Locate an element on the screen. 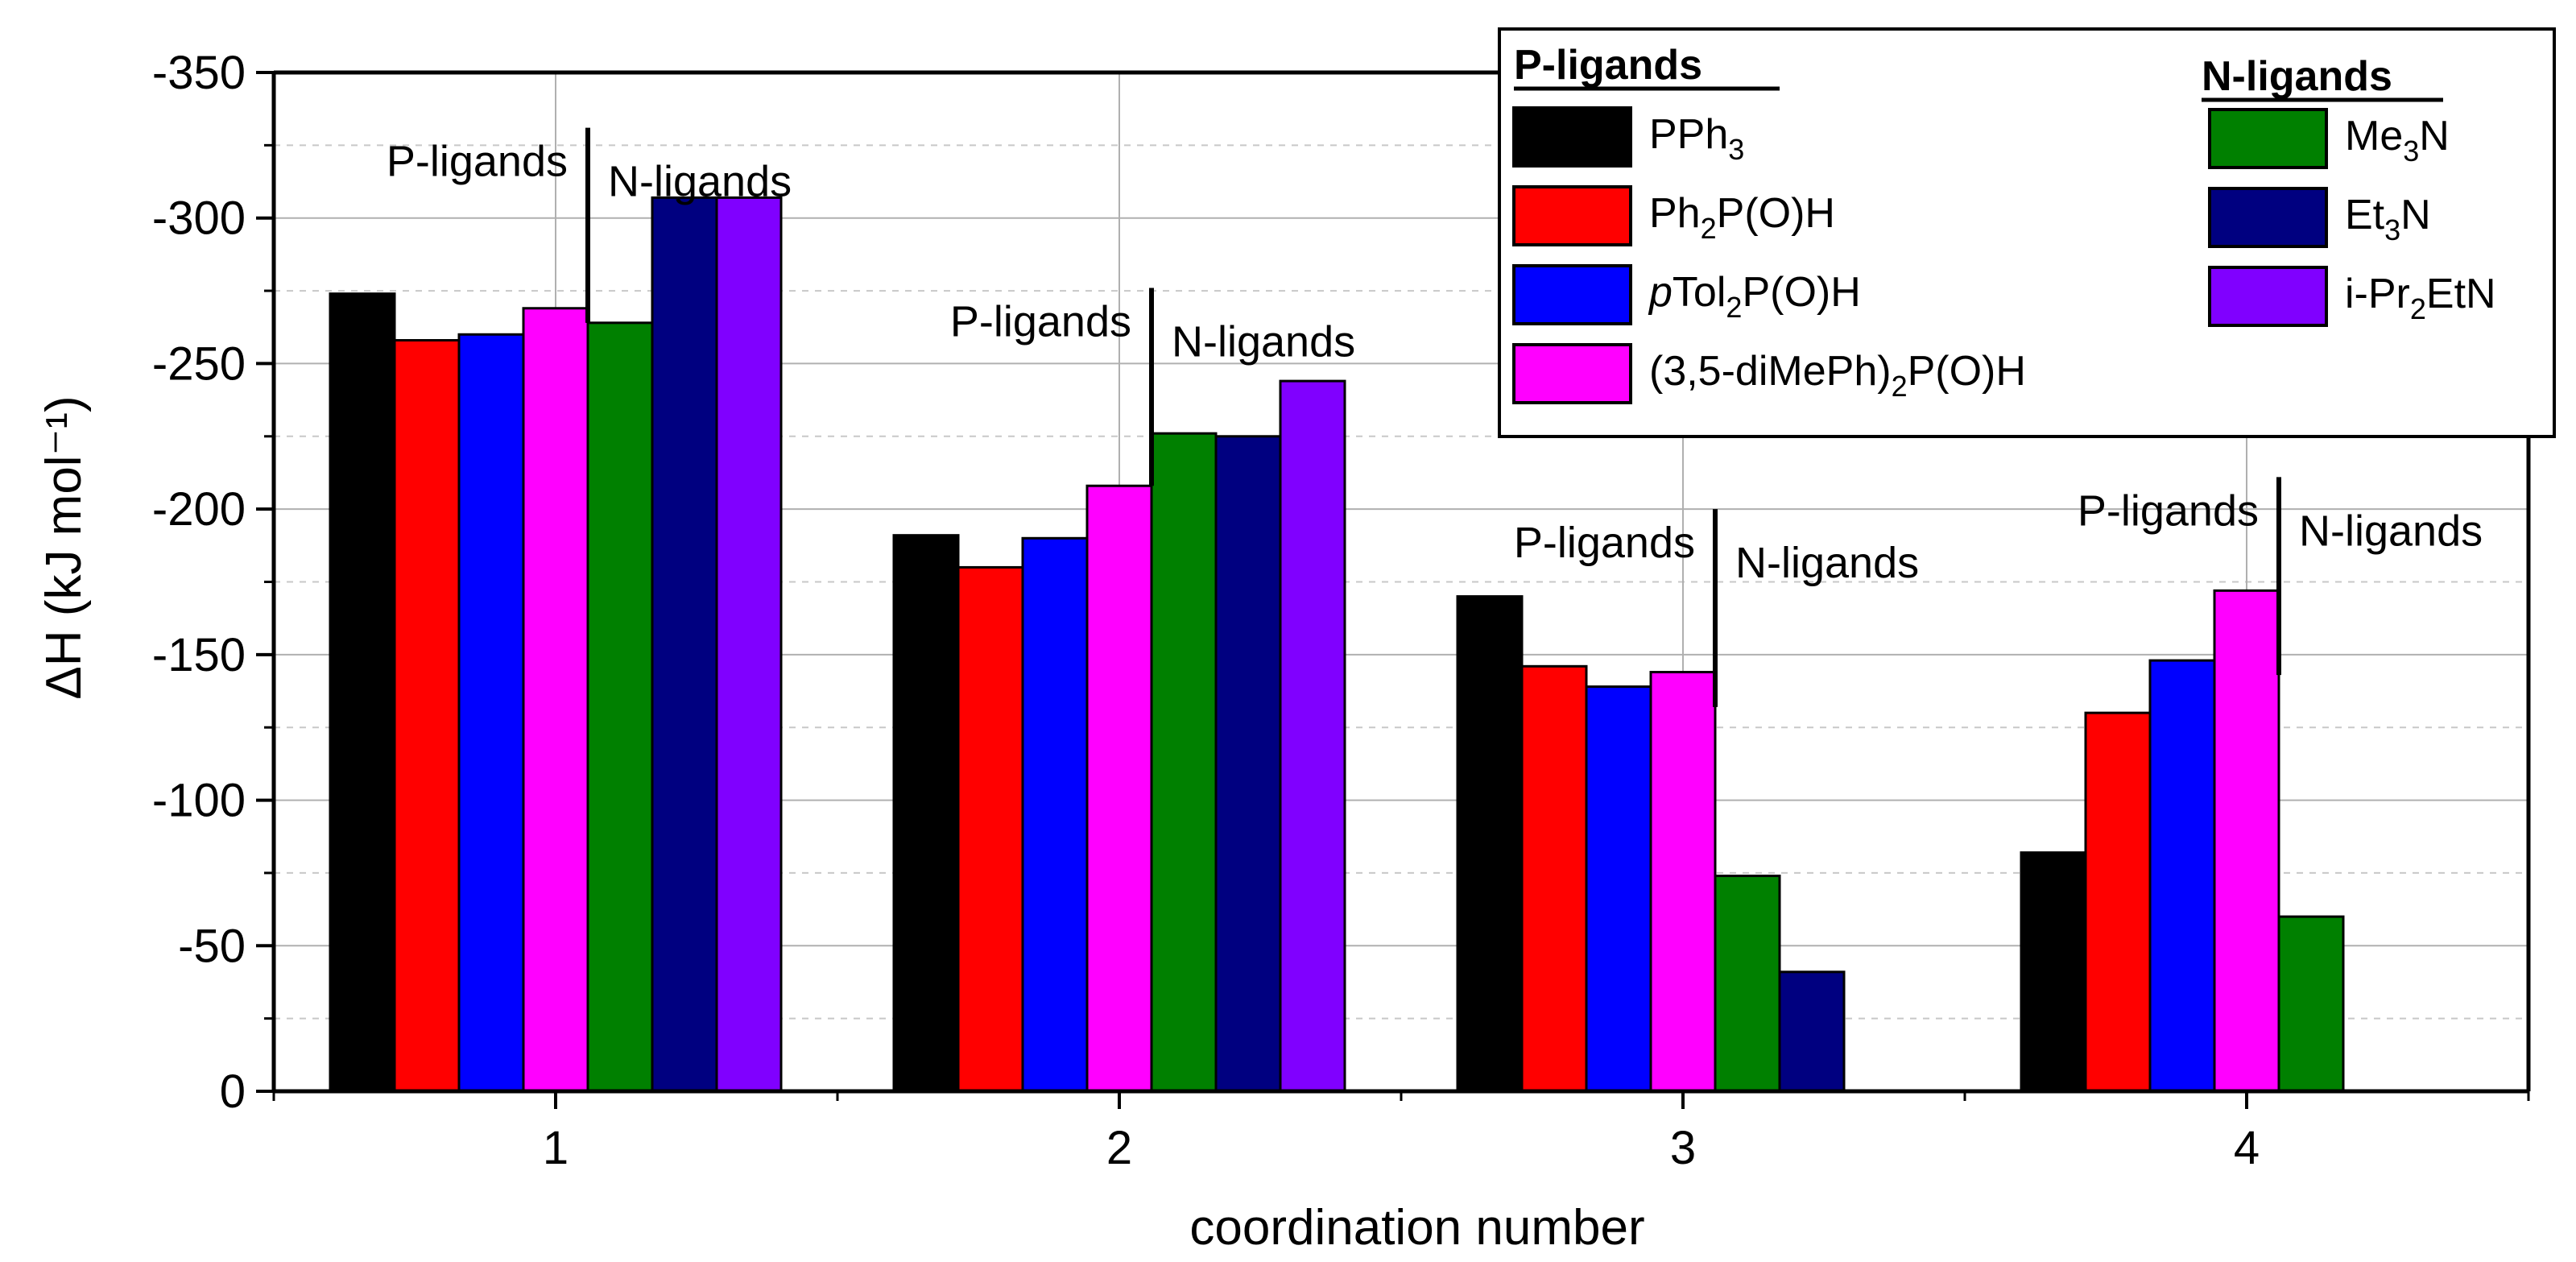 The image size is (2576, 1262). legend-entry-p4-swatch is located at coordinates (1572, 374).